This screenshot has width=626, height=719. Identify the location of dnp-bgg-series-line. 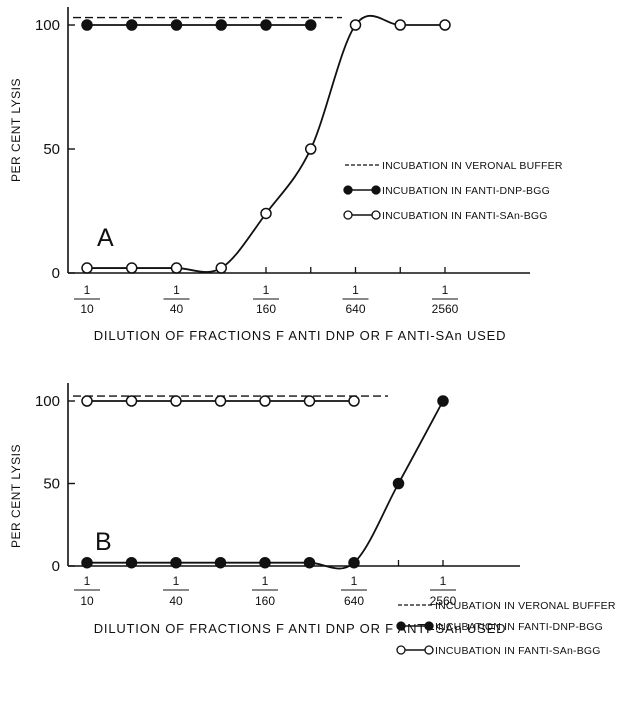
(265, 485).